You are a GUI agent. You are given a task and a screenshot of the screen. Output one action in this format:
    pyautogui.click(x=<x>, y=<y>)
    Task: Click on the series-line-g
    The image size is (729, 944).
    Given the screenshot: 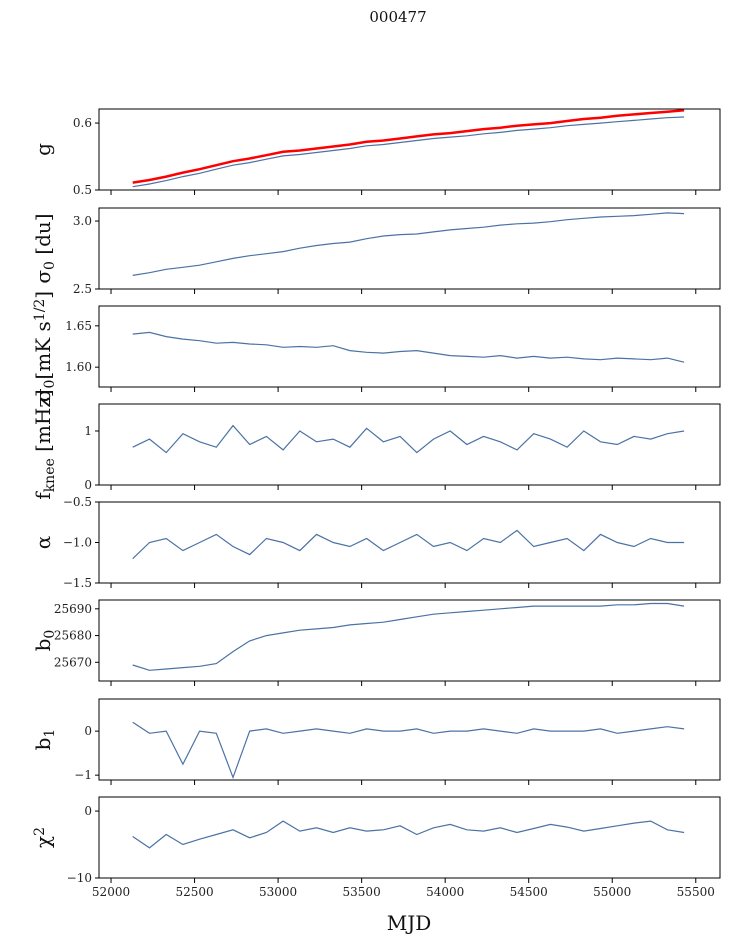 What is the action you would take?
    pyautogui.click(x=408, y=152)
    